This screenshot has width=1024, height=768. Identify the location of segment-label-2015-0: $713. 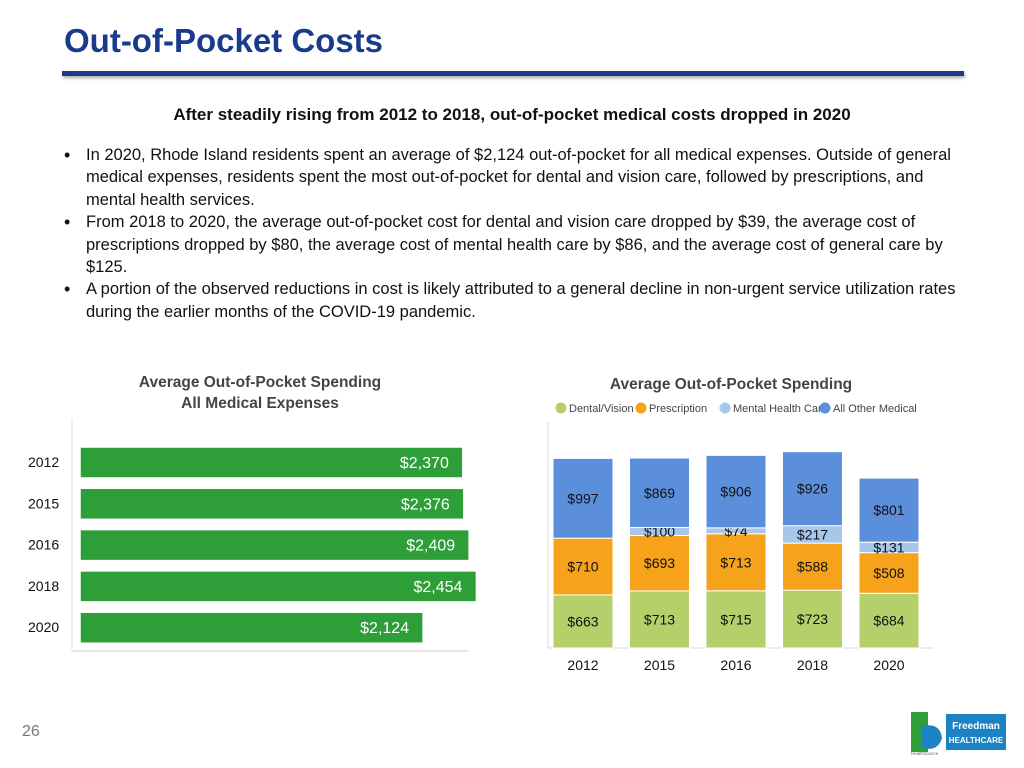
(659, 619).